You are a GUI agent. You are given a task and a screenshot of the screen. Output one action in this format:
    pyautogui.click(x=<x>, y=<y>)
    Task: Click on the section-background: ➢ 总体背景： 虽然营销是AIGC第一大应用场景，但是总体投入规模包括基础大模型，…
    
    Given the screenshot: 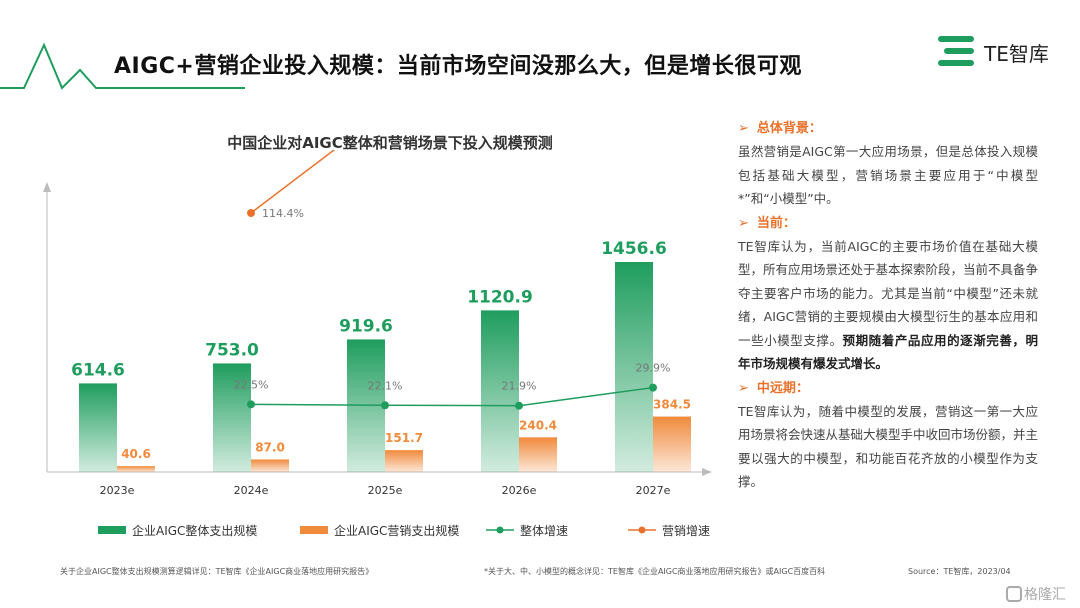 What is the action you would take?
    pyautogui.click(x=888, y=164)
    